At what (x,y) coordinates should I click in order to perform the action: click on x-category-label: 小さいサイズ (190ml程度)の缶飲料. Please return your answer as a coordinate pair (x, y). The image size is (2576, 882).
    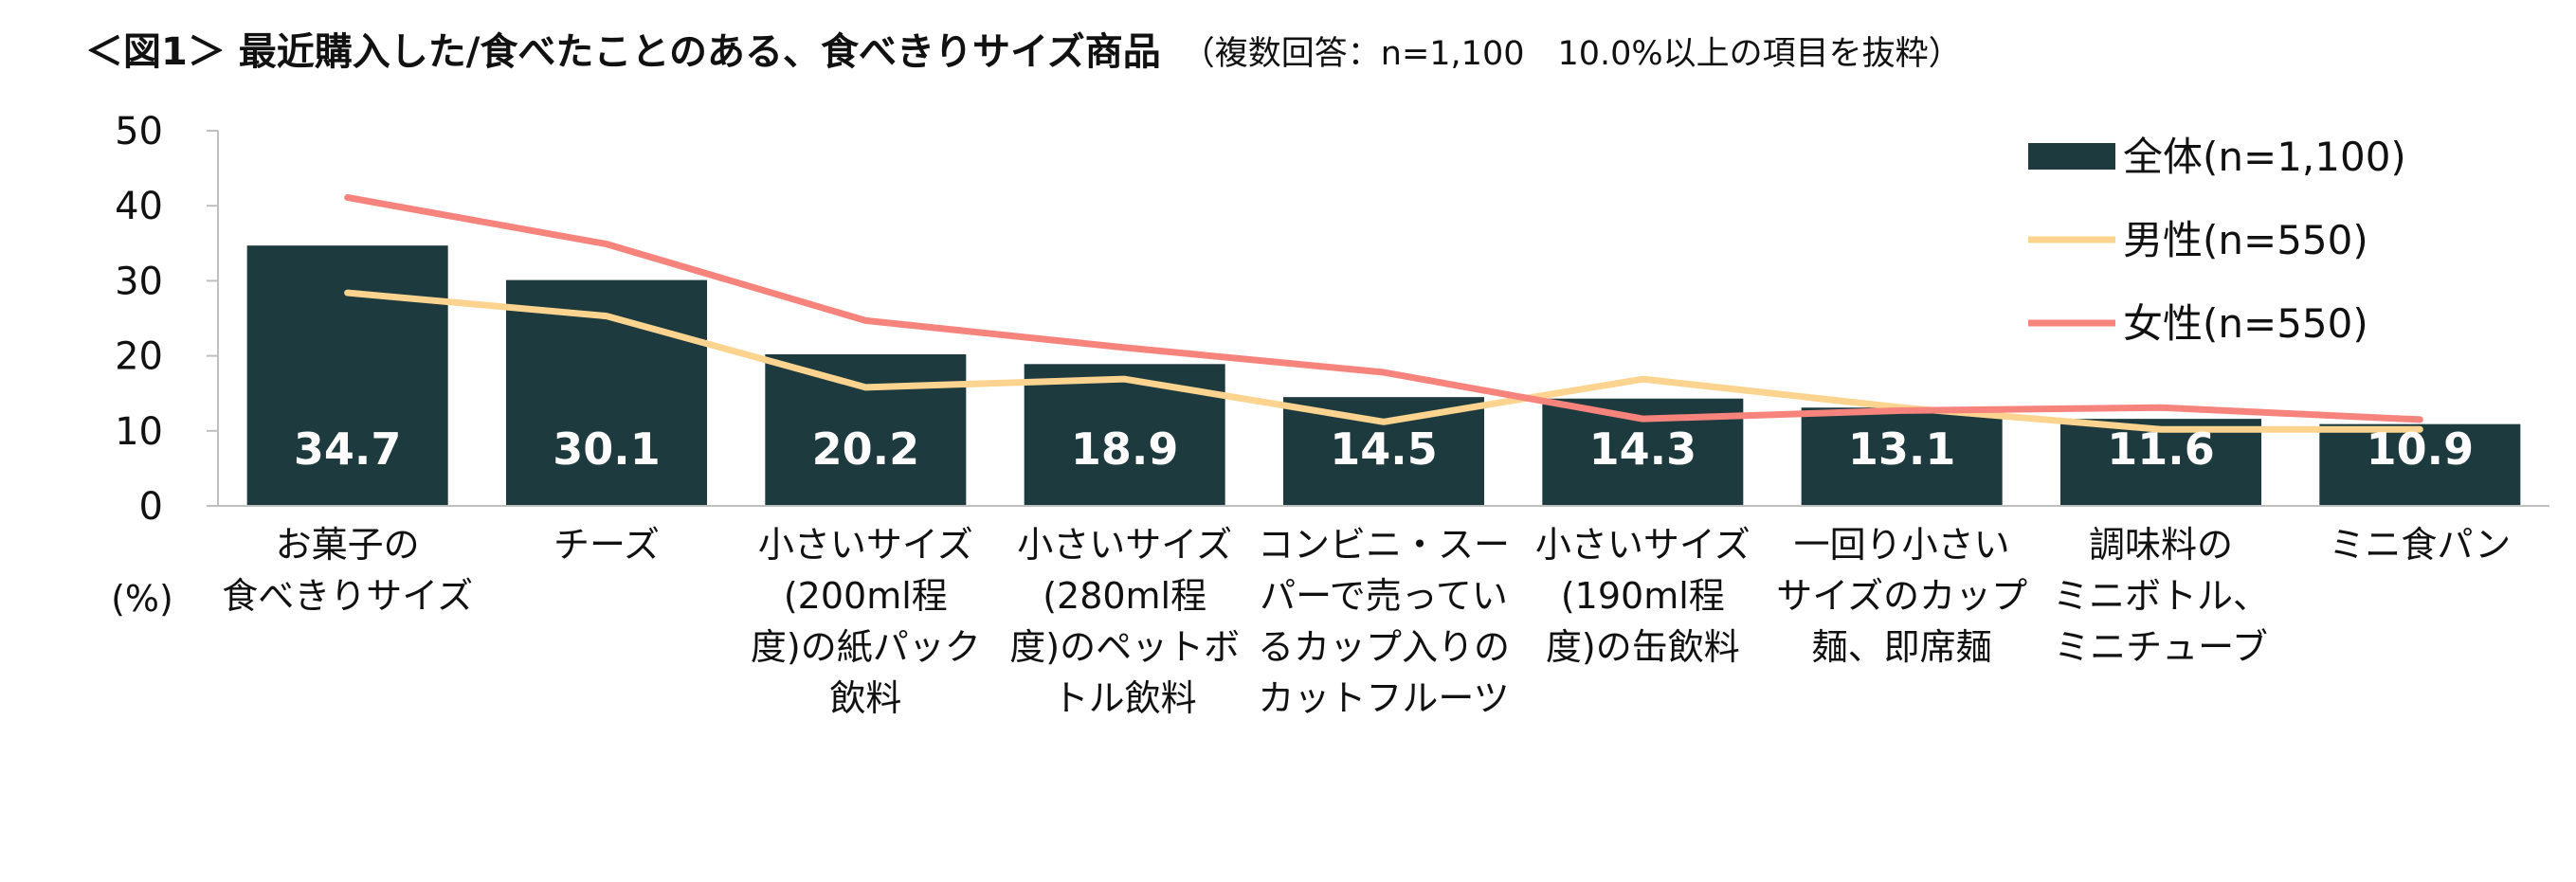
    Looking at the image, I should click on (1643, 596).